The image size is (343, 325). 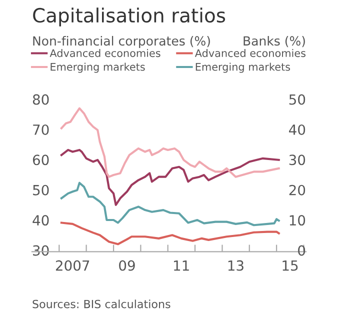 What do you see at coordinates (302, 250) in the screenshot?
I see `y2-tick-label: 0` at bounding box center [302, 250].